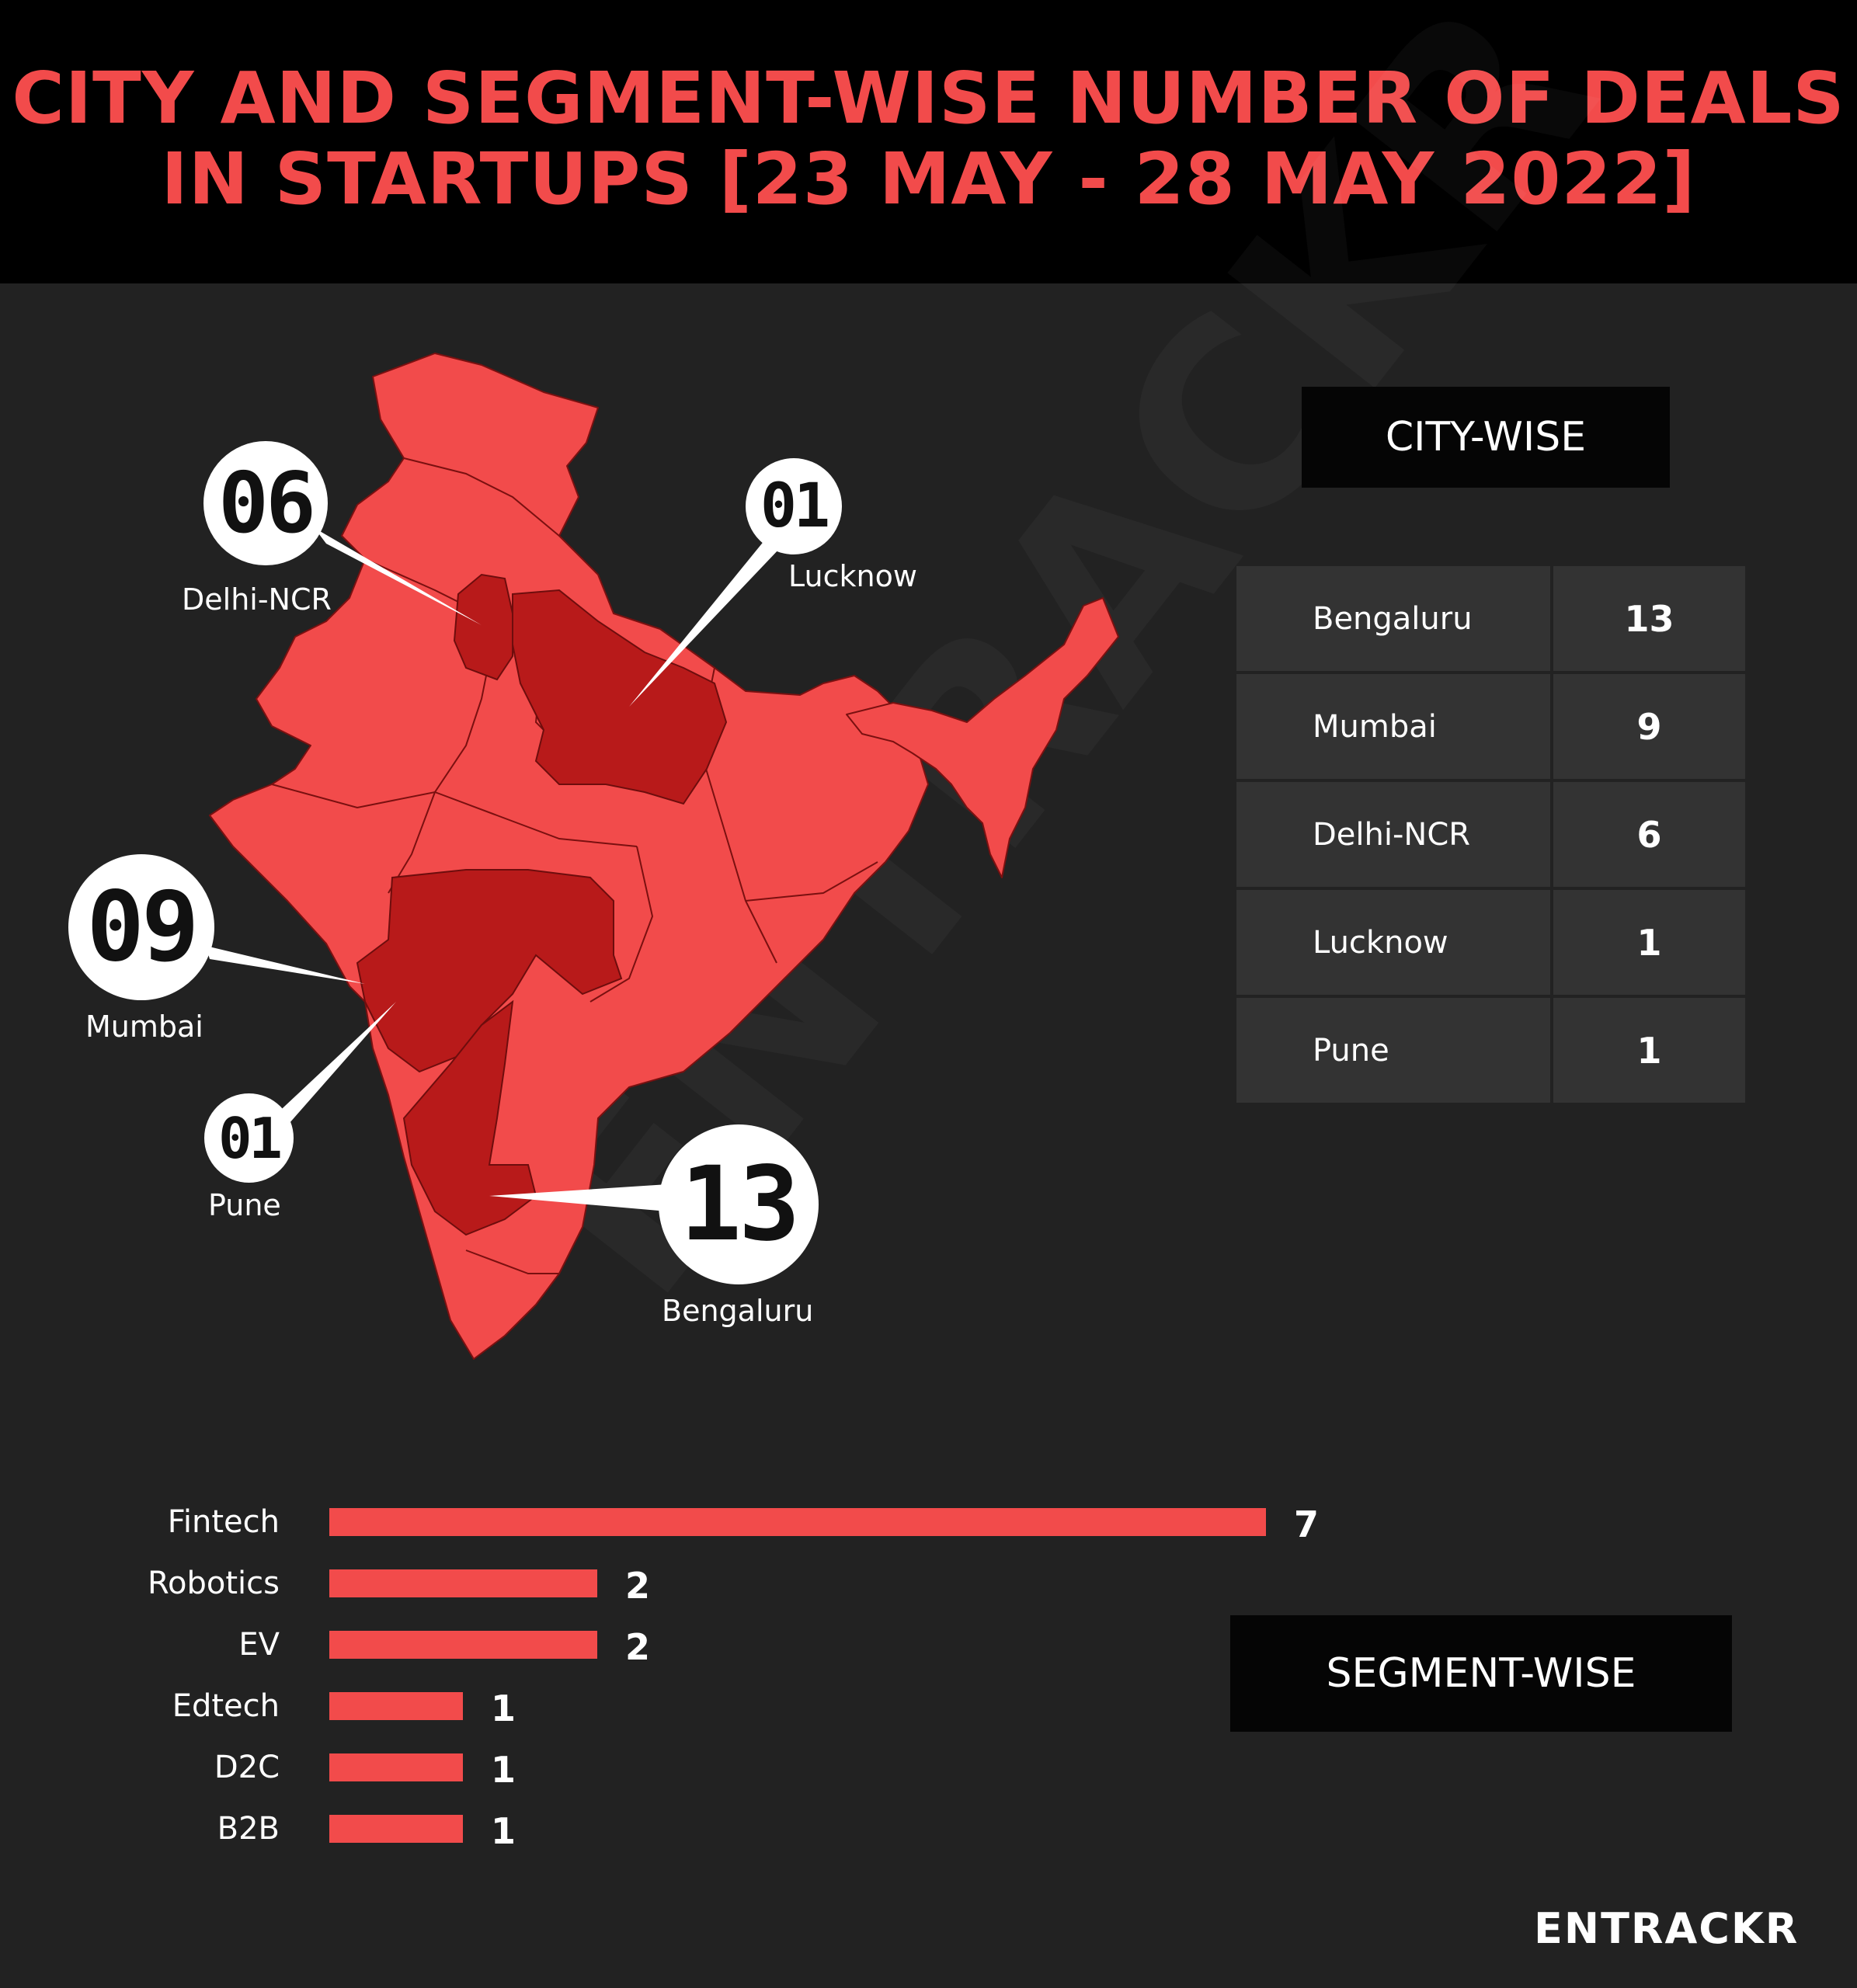 This screenshot has height=1988, width=1857. Describe the element at coordinates (1307, 1524) in the screenshot. I see `segment-value-label: 7` at that location.